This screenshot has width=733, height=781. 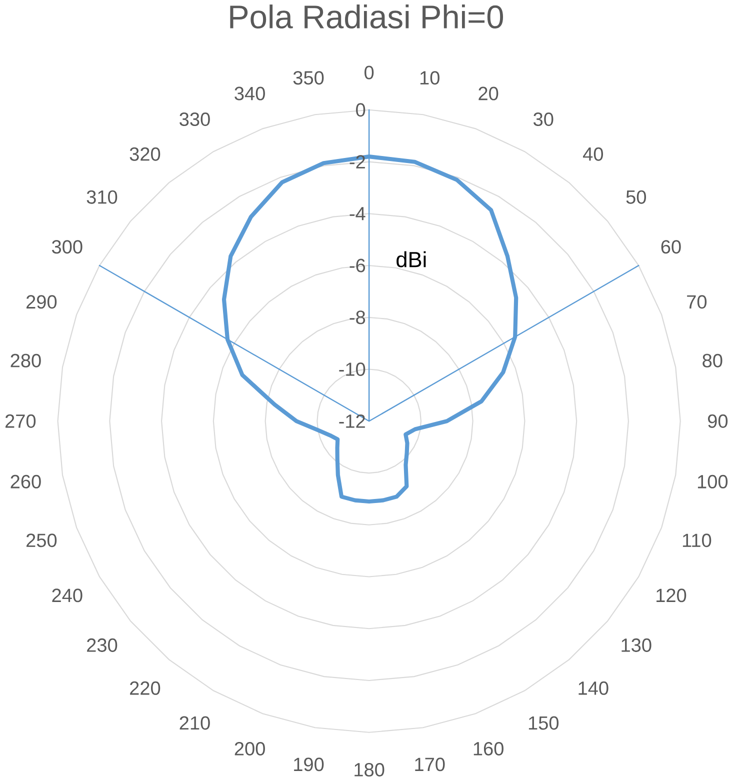 What do you see at coordinates (367, 16) in the screenshot?
I see `chart-title: Pola Radiasi Phi=0` at bounding box center [367, 16].